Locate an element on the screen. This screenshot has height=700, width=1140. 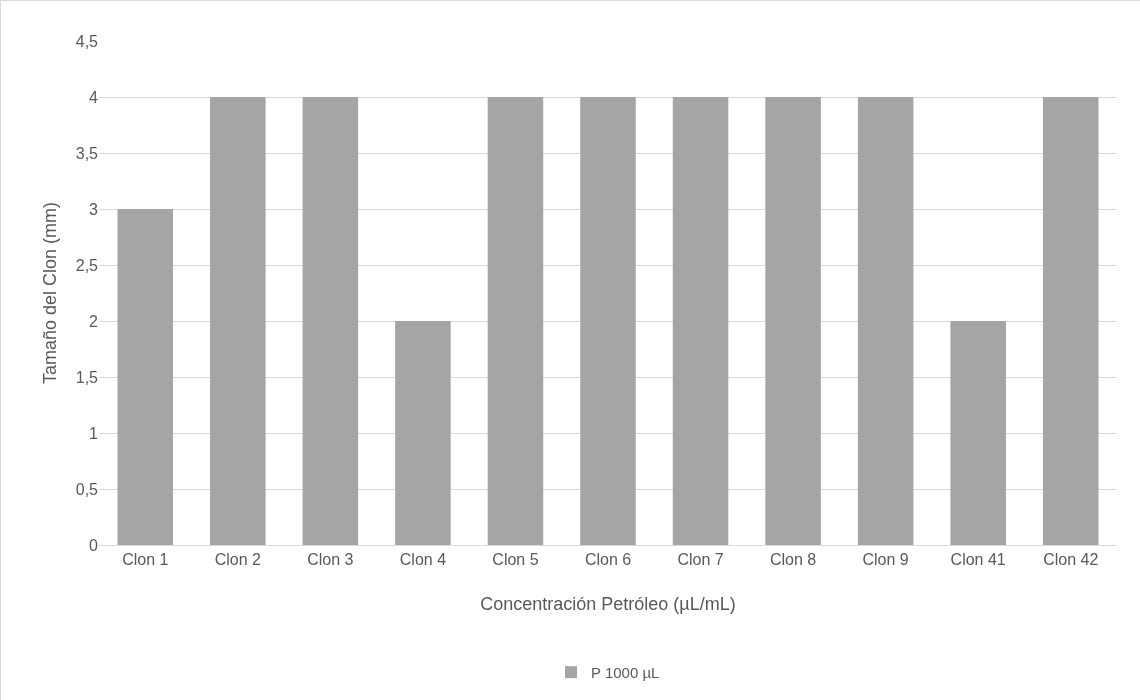
x-tick-label: Clon 3 is located at coordinates (330, 560).